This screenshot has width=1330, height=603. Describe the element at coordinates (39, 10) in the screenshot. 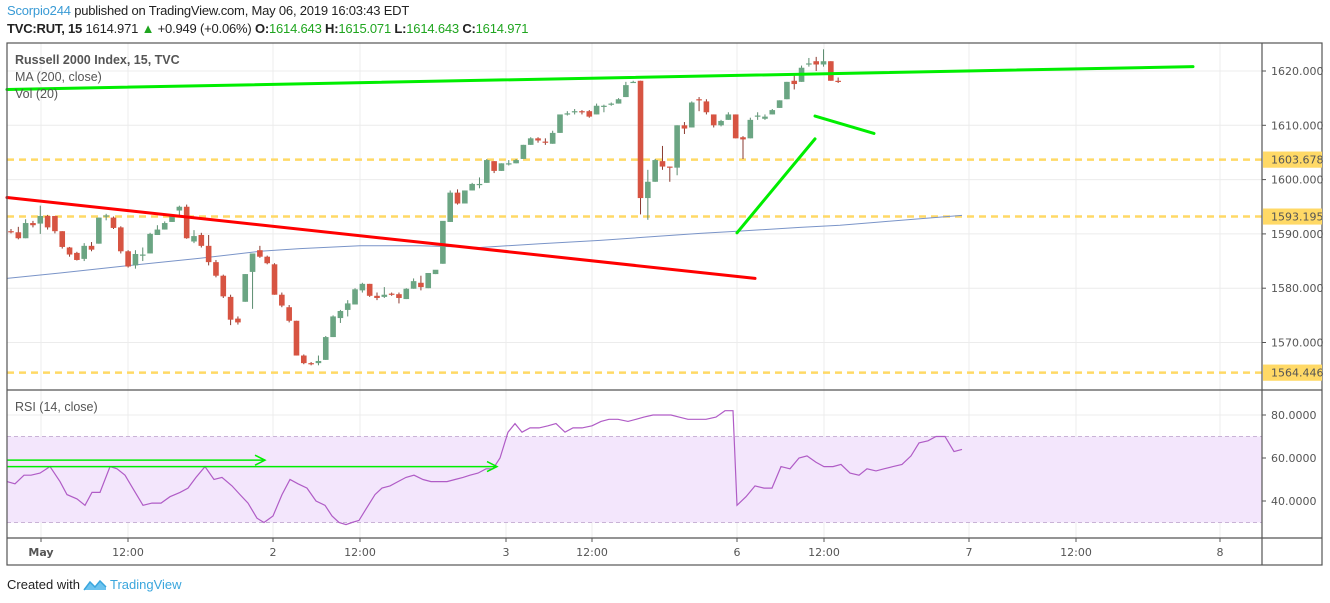

I see `publisher-username-link: Scorpio244` at that location.